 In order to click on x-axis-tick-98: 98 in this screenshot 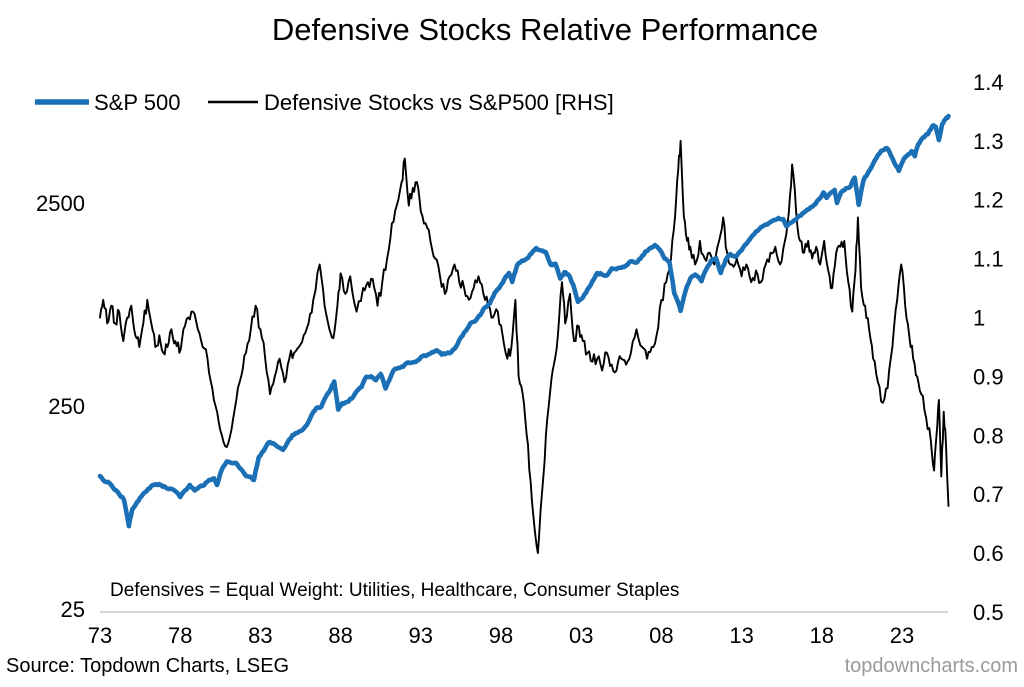, I will do `click(501, 635)`.